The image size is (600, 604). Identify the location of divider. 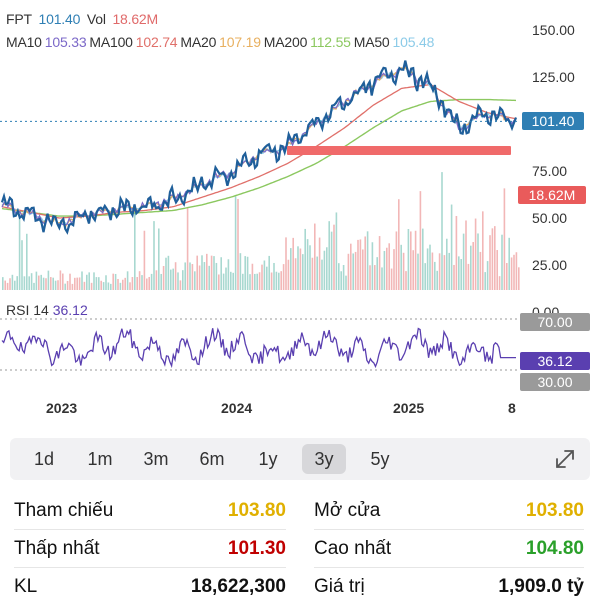
(449, 529).